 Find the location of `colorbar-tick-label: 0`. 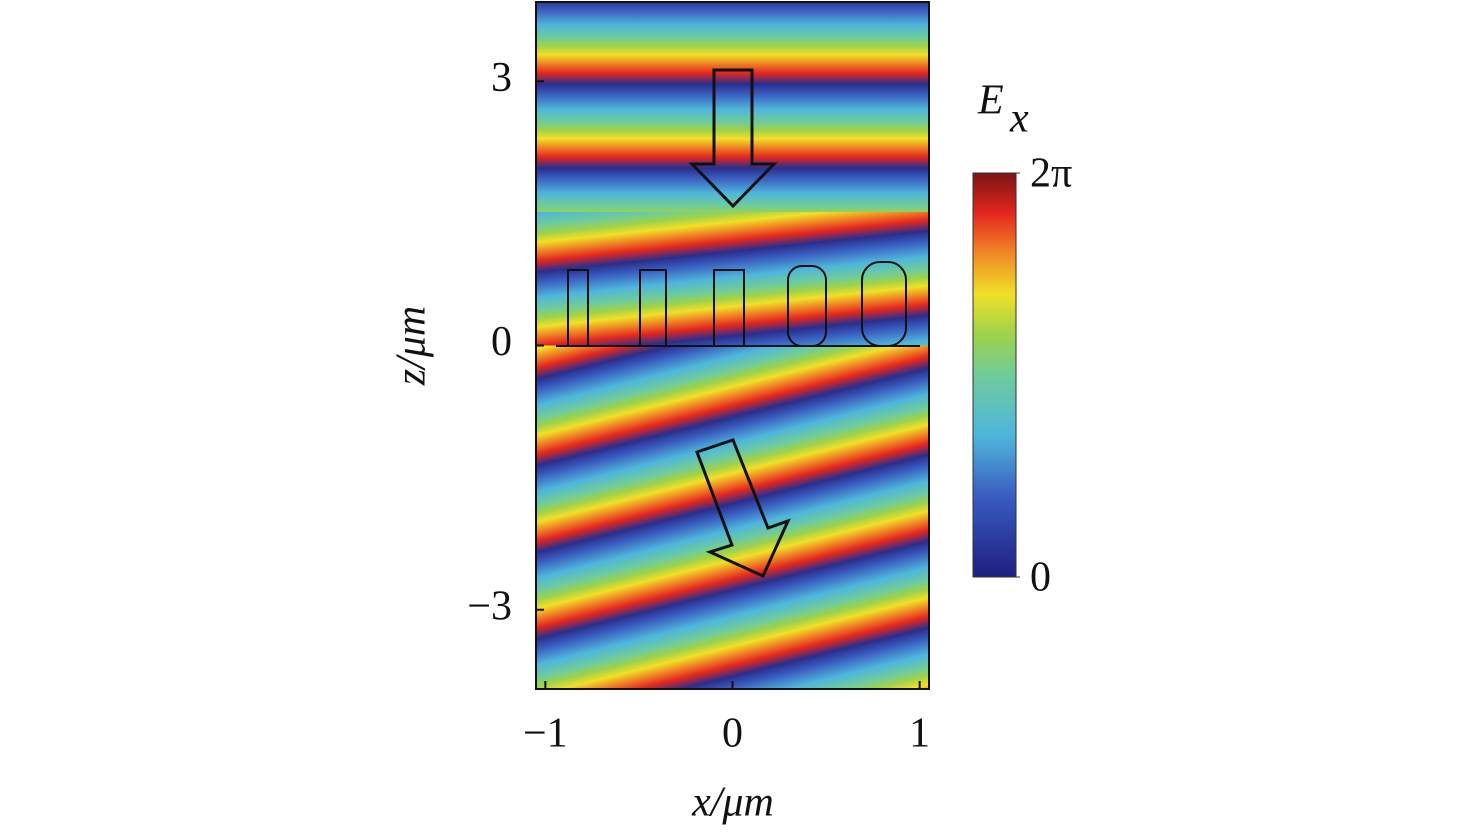

colorbar-tick-label: 0 is located at coordinates (1040, 578).